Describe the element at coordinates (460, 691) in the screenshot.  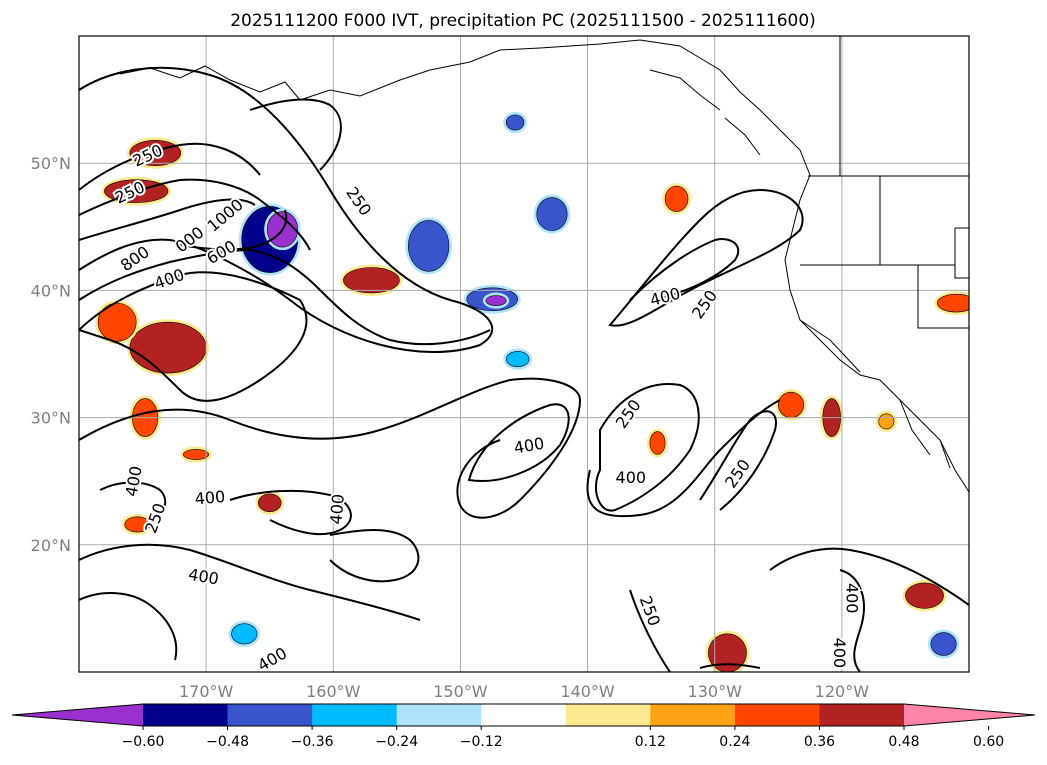
I see `x-tick-label: 150°W` at that location.